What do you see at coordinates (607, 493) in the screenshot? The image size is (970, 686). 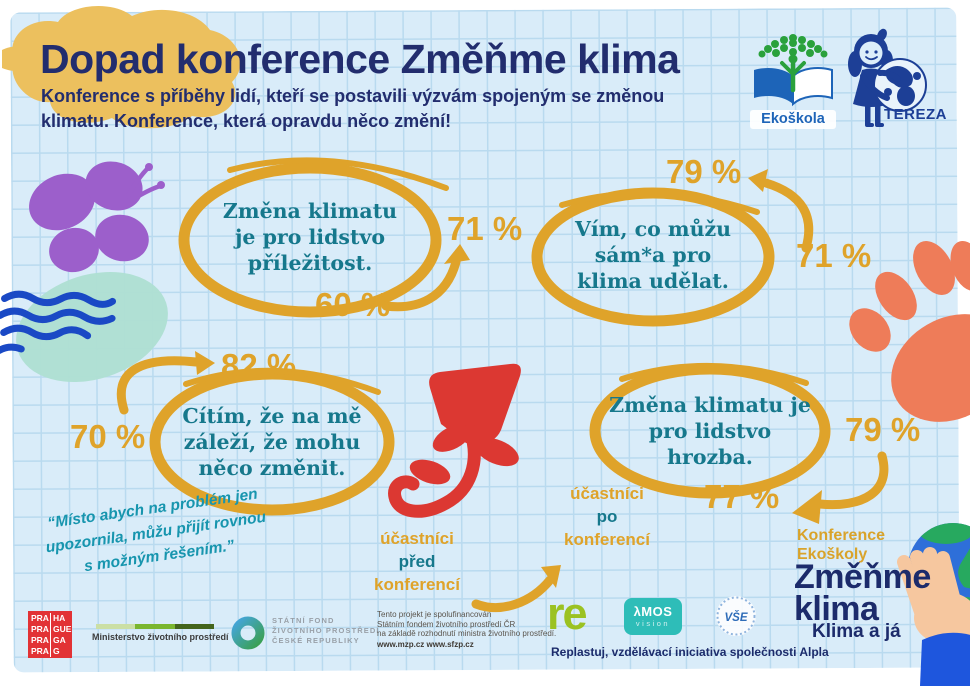 I see `legend-after-line-1: účastníci` at bounding box center [607, 493].